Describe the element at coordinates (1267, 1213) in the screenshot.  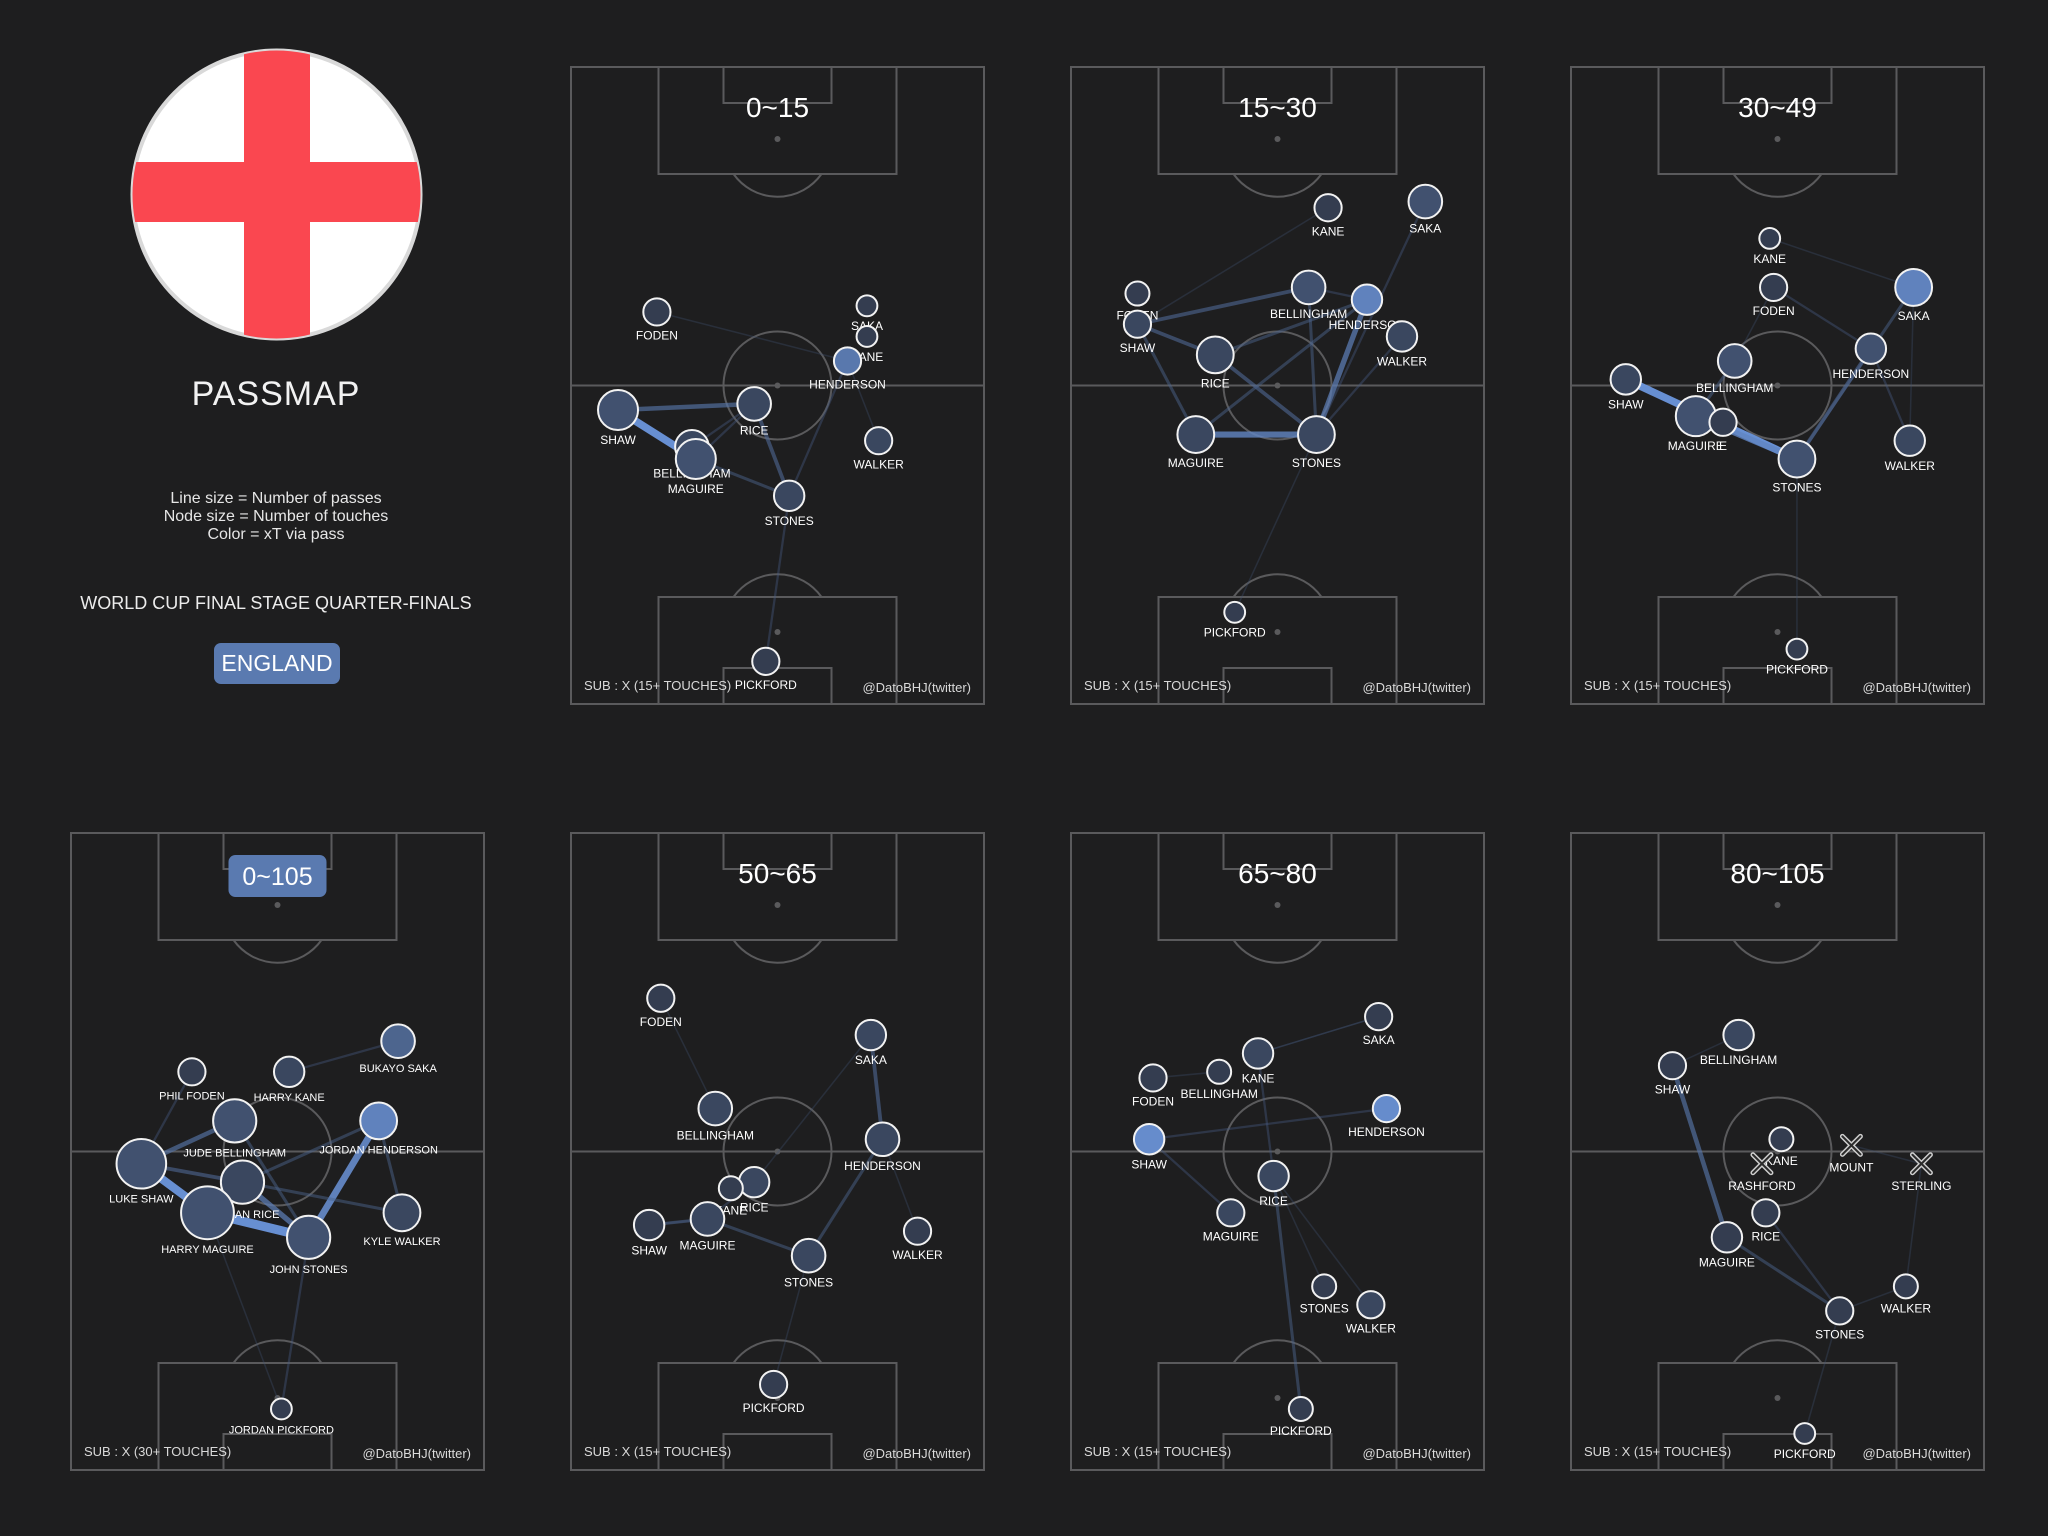
I see `pass-lines` at that location.